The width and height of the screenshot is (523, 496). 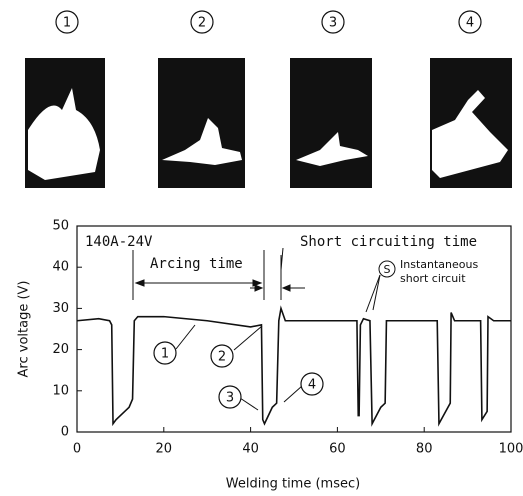 I want to click on short-label: Short circuiting time, so click(x=388, y=242).